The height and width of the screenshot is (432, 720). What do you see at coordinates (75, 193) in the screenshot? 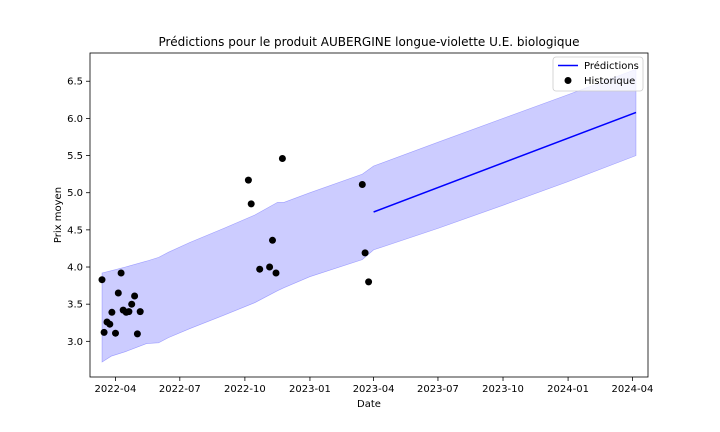
I see `y-tick-label: 5.0` at bounding box center [75, 193].